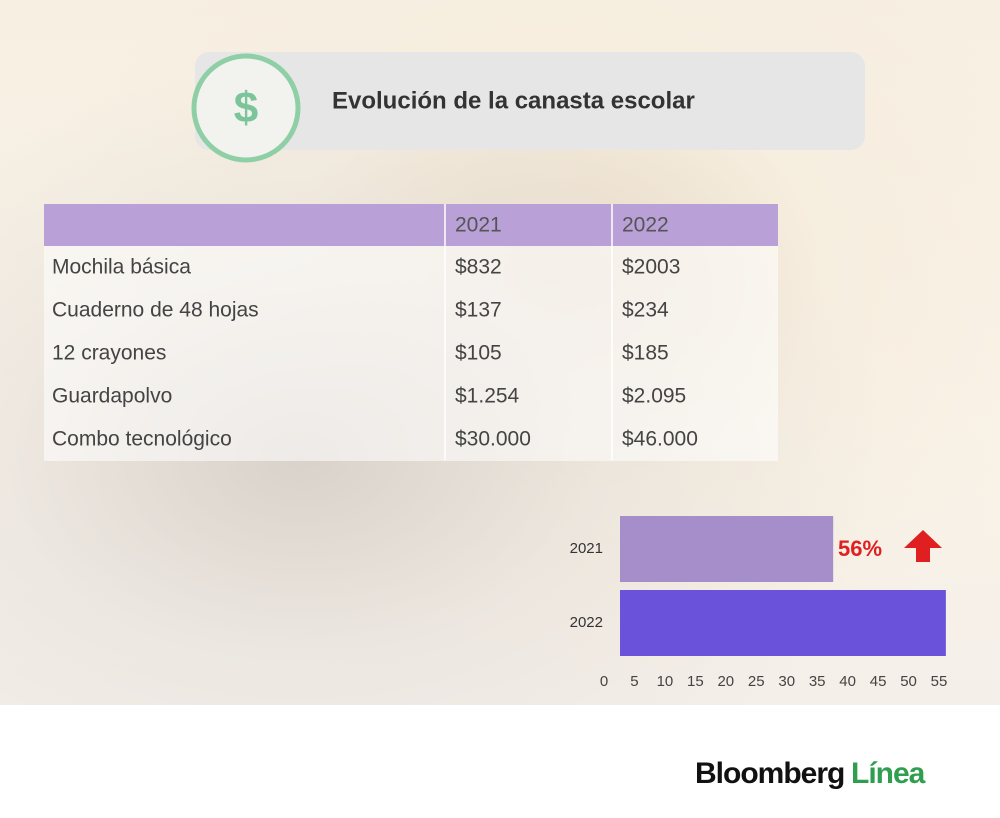 Image resolution: width=1000 pixels, height=818 pixels. Describe the element at coordinates (645, 310) in the screenshot. I see `price-cell: $234` at that location.